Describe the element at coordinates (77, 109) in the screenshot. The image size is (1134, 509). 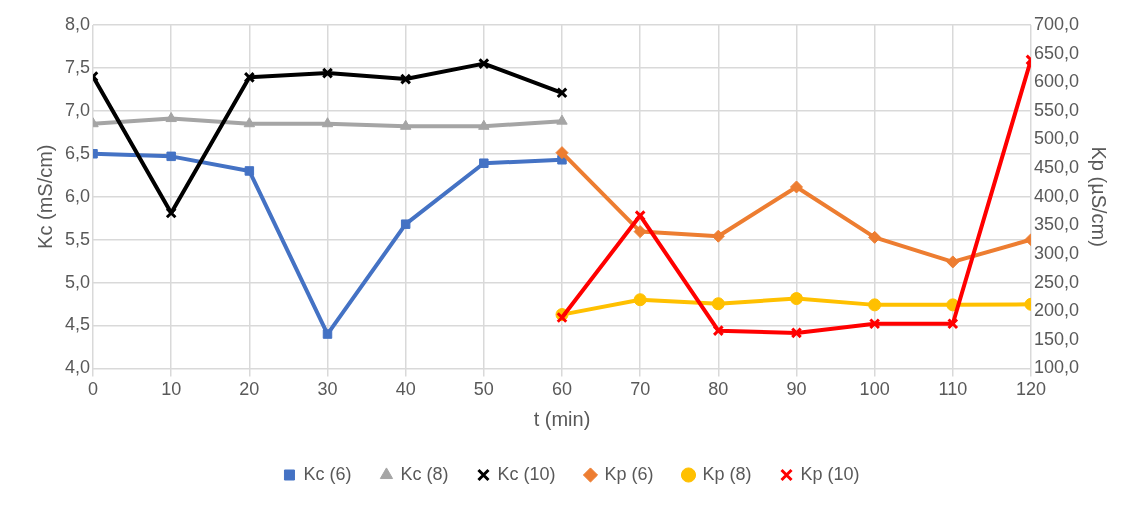
I see `y-tick-label: 7,0` at that location.